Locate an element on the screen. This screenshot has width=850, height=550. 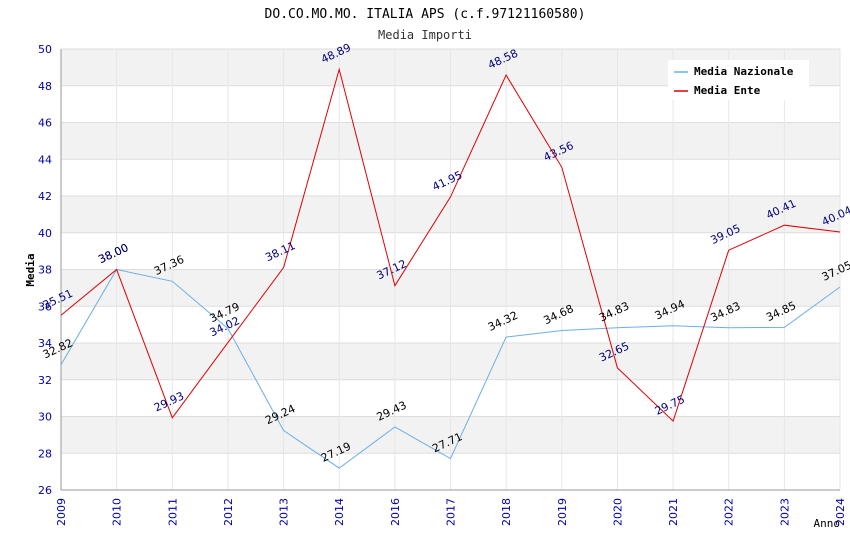
y-tick-label: 42 is located at coordinates (45, 196).